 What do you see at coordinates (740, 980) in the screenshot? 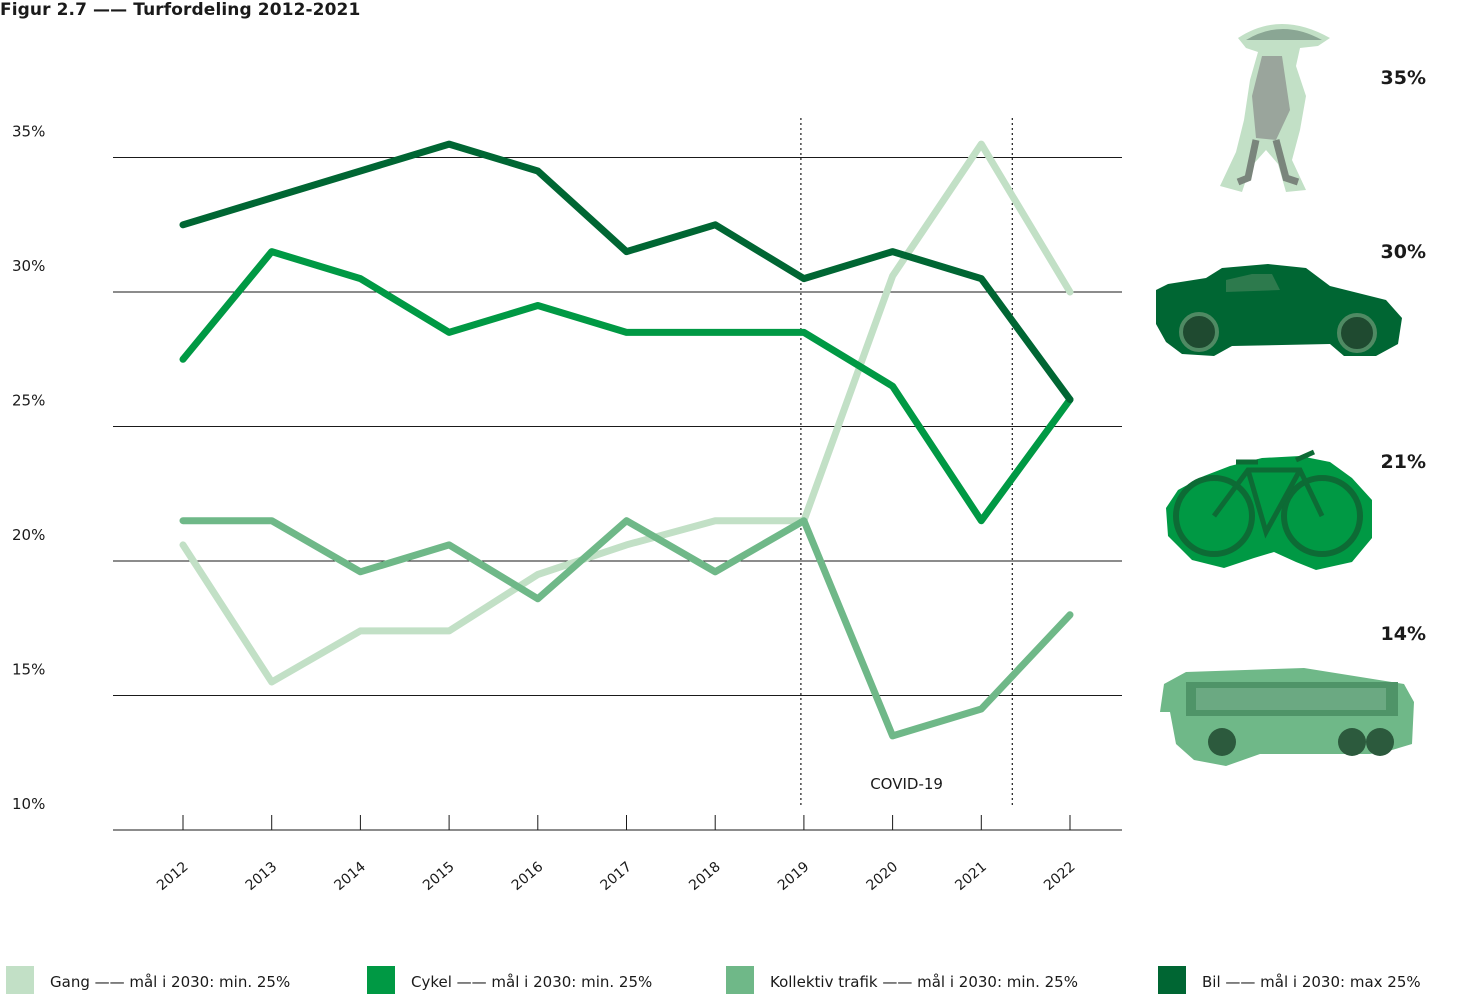
I see `legend-swatch-kollektiv-trafik` at bounding box center [740, 980].